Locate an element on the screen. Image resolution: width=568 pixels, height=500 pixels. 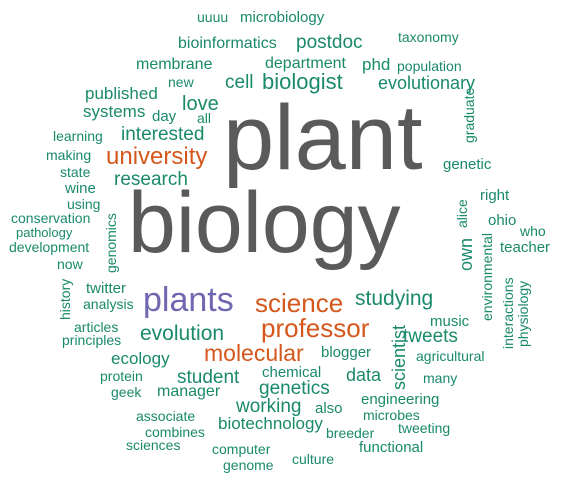
word-bioinformatics: bioinformatics is located at coordinates (227, 43).